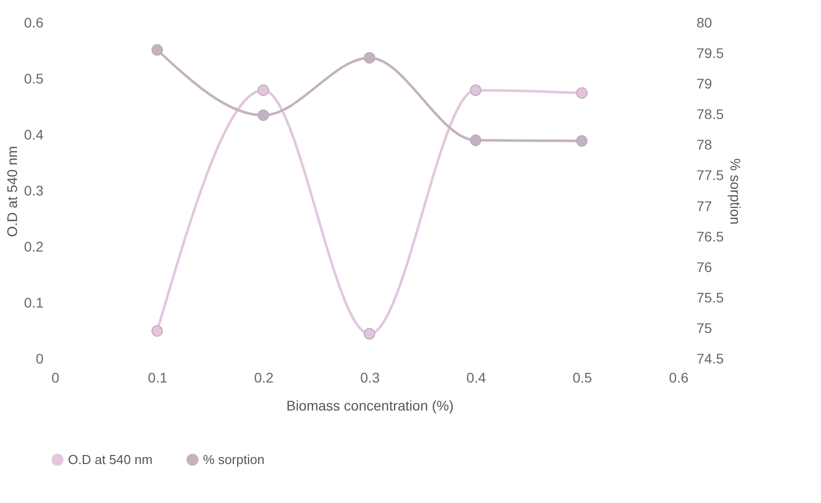 The width and height of the screenshot is (821, 503). I want to click on y-tick-label: 0.5, so click(34, 78).